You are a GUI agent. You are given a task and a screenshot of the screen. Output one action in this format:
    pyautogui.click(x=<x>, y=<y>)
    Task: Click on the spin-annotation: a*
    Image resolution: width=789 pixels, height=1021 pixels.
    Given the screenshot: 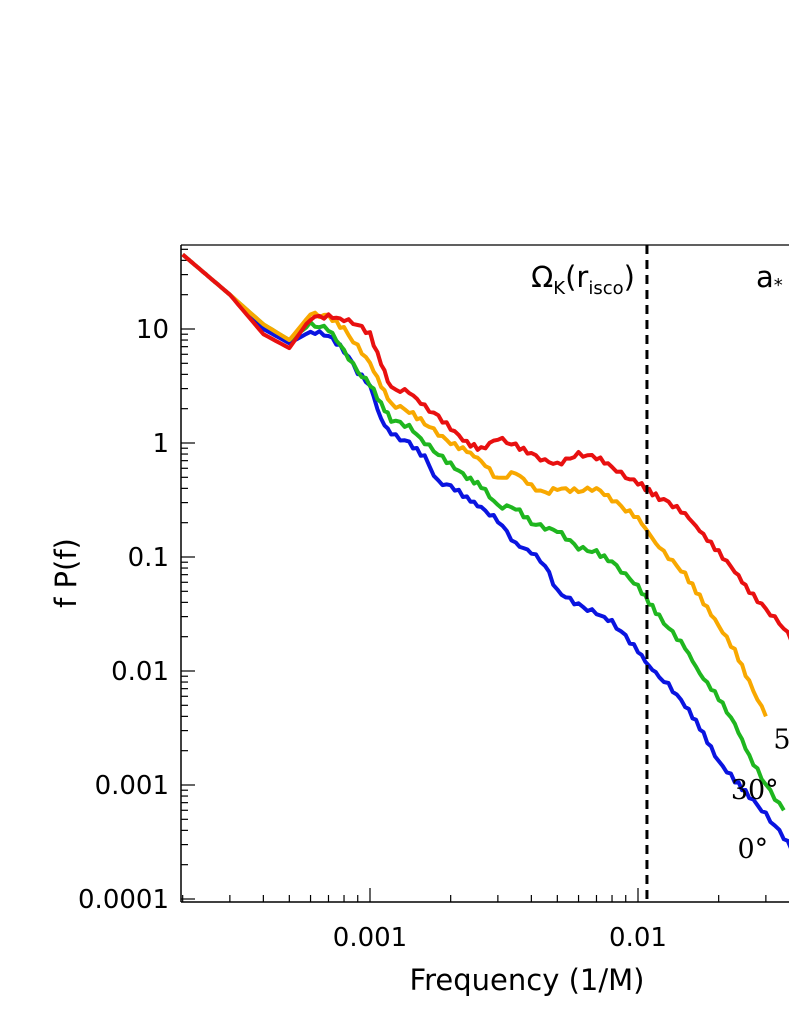 What is the action you would take?
    pyautogui.click(x=769, y=278)
    